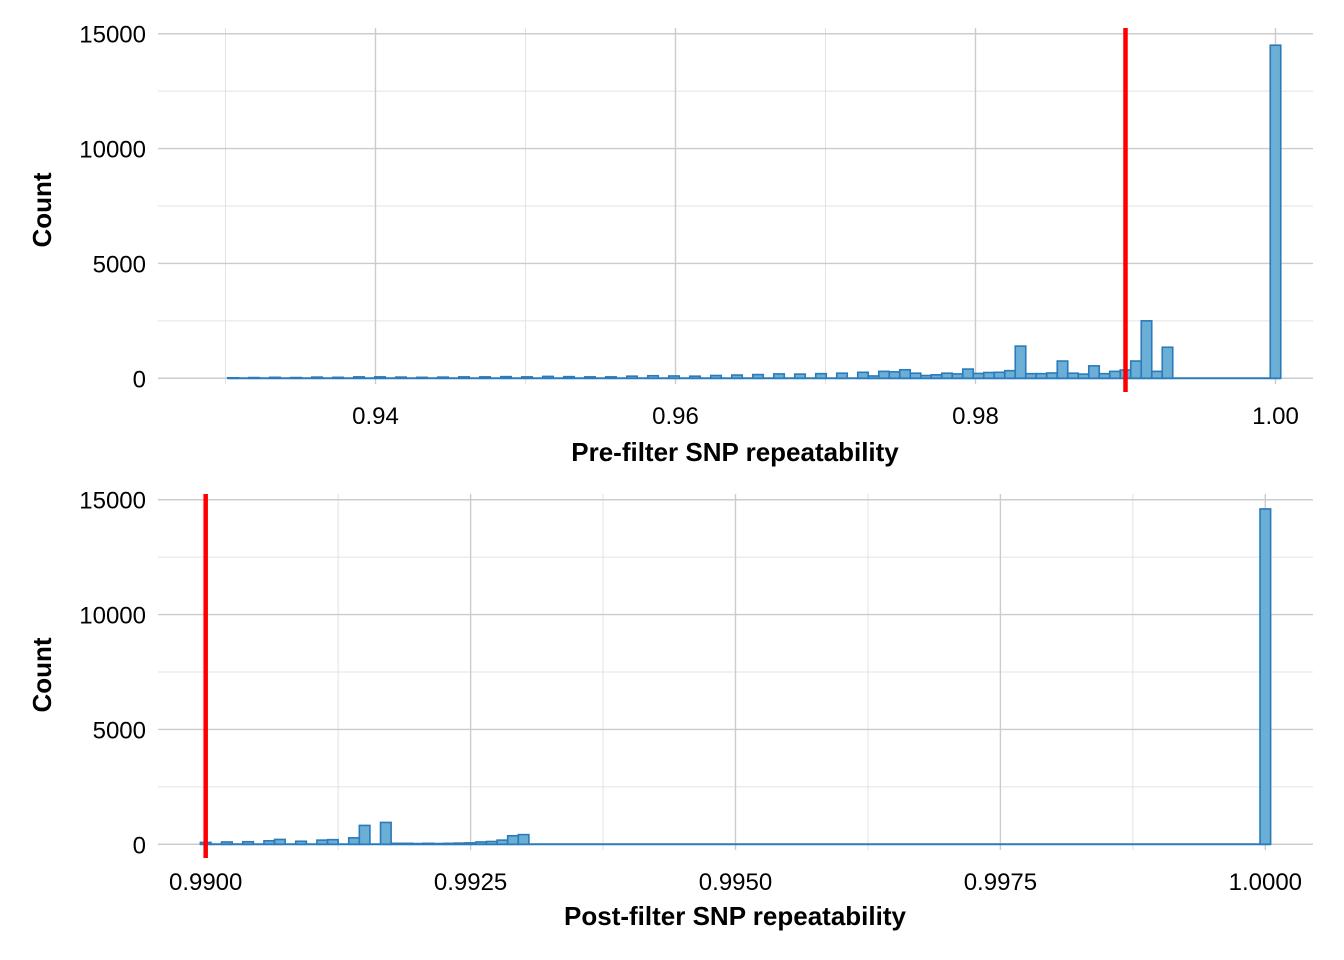  What do you see at coordinates (205, 882) in the screenshot?
I see `postfilter-x-tick-label-0: 0.9900` at bounding box center [205, 882].